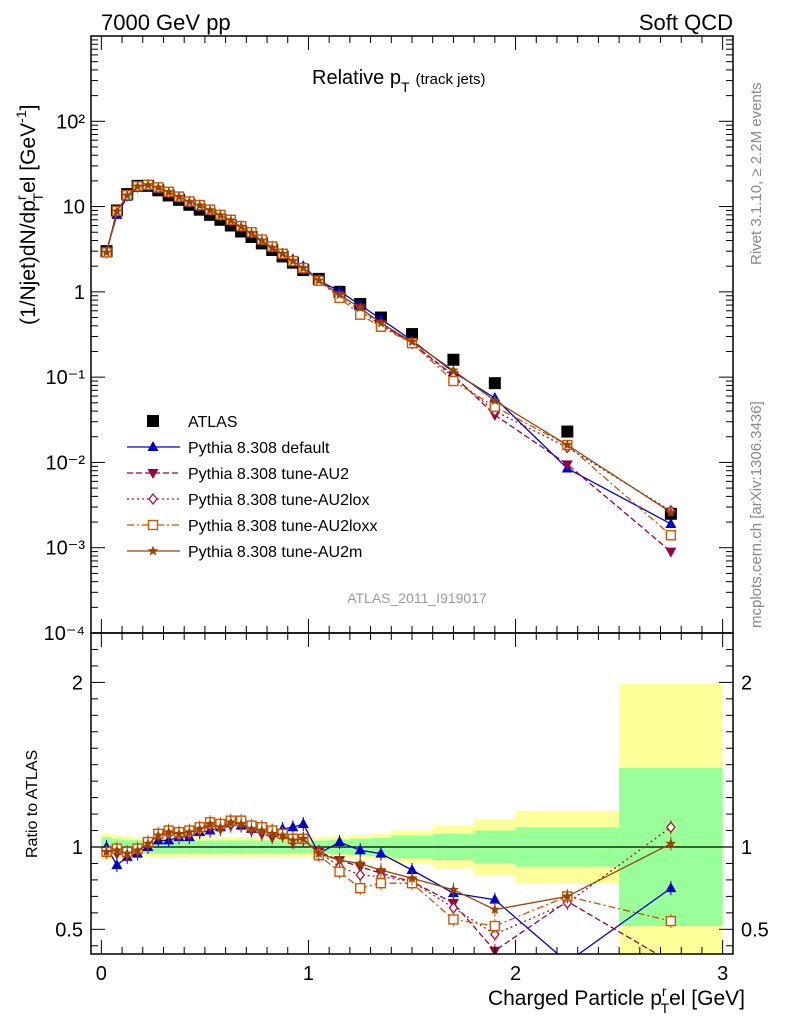 This screenshot has width=786, height=1024. I want to click on legend-entry: Pythia 8.308 default, so click(228, 448).